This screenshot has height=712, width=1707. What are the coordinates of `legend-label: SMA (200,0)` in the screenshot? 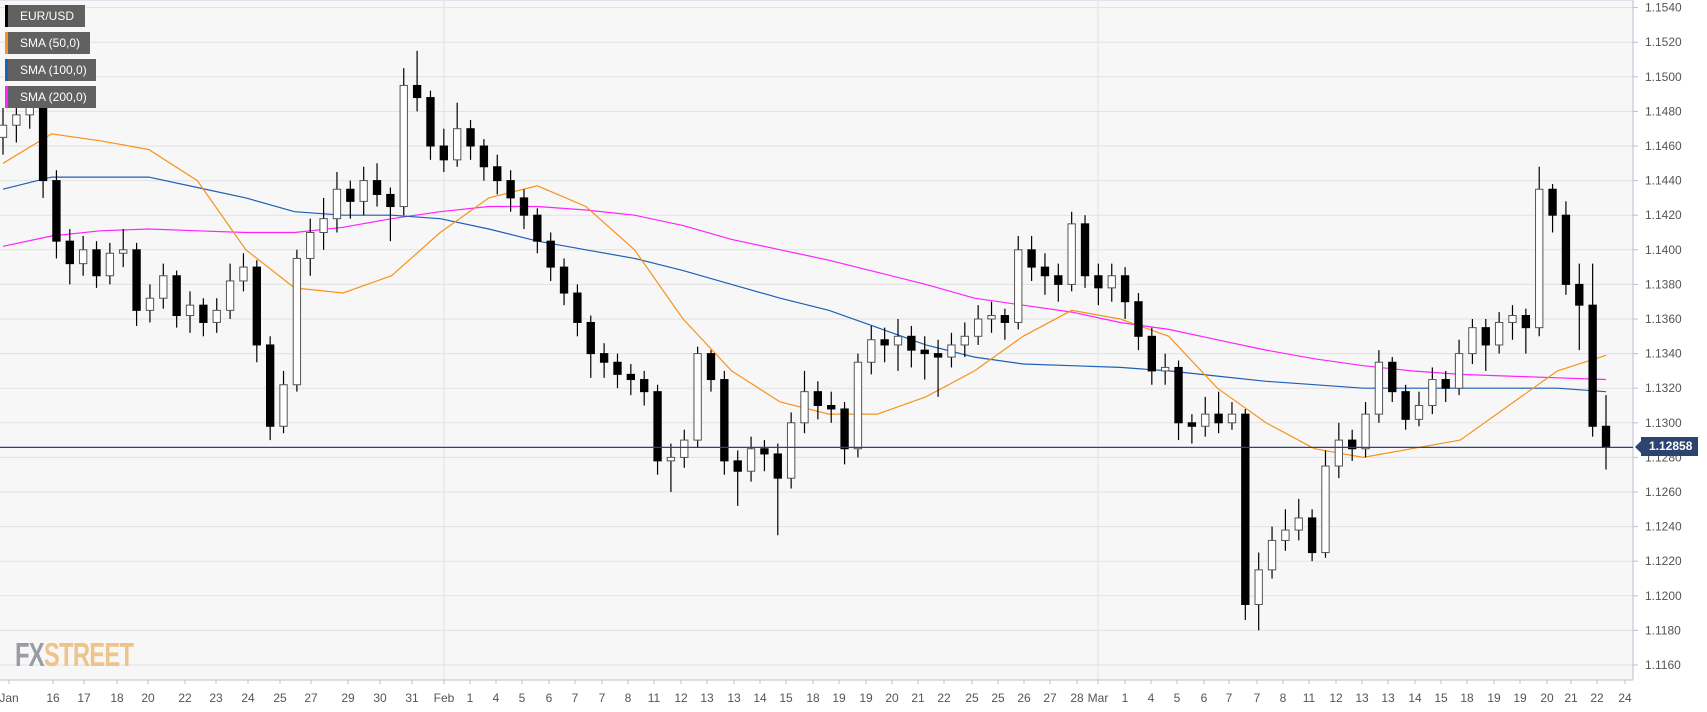 It's located at (53, 97).